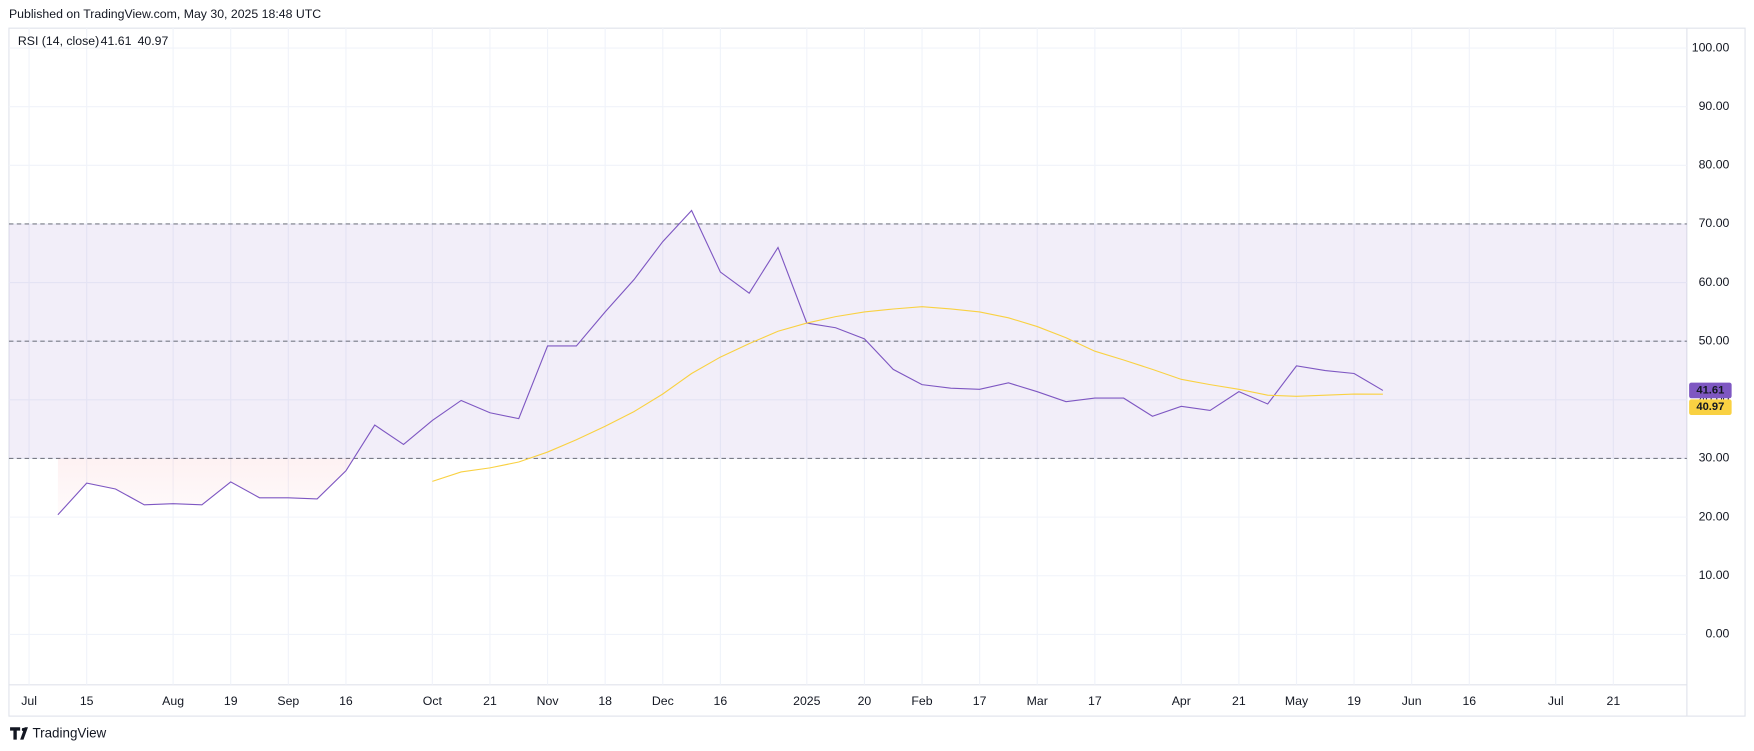 The image size is (1754, 751). Describe the element at coordinates (58, 41) in the screenshot. I see `indicator-title: RSI (14, close)` at that location.